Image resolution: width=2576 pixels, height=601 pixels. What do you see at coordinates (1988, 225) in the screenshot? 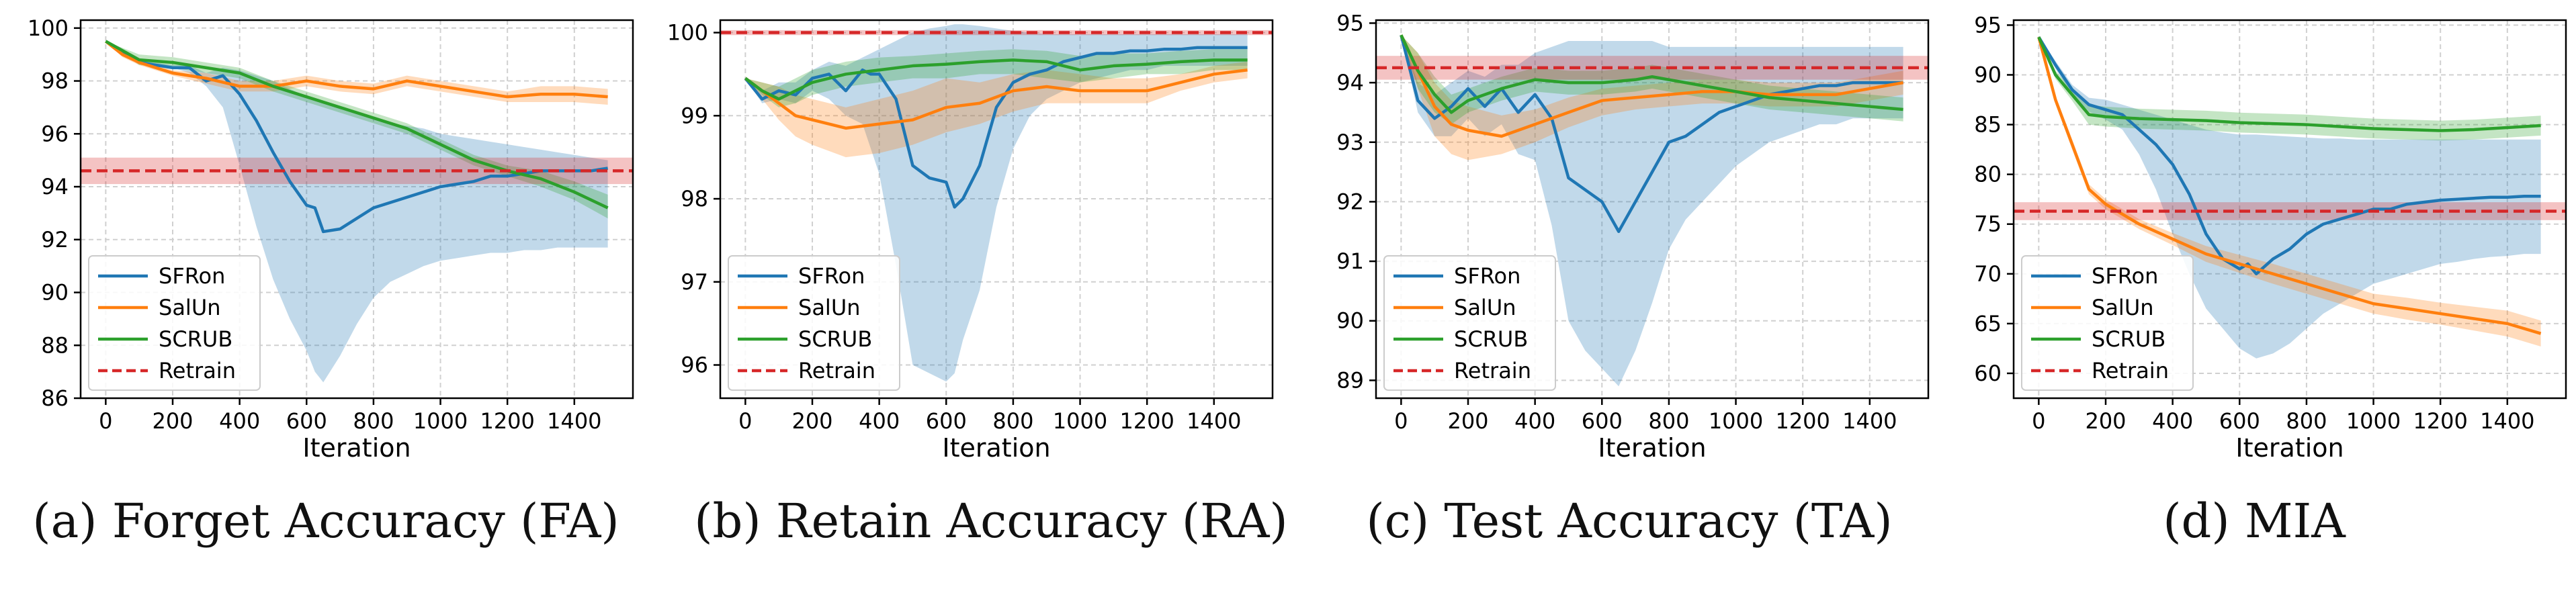
I see `y-tick-label: 75` at bounding box center [1988, 225].